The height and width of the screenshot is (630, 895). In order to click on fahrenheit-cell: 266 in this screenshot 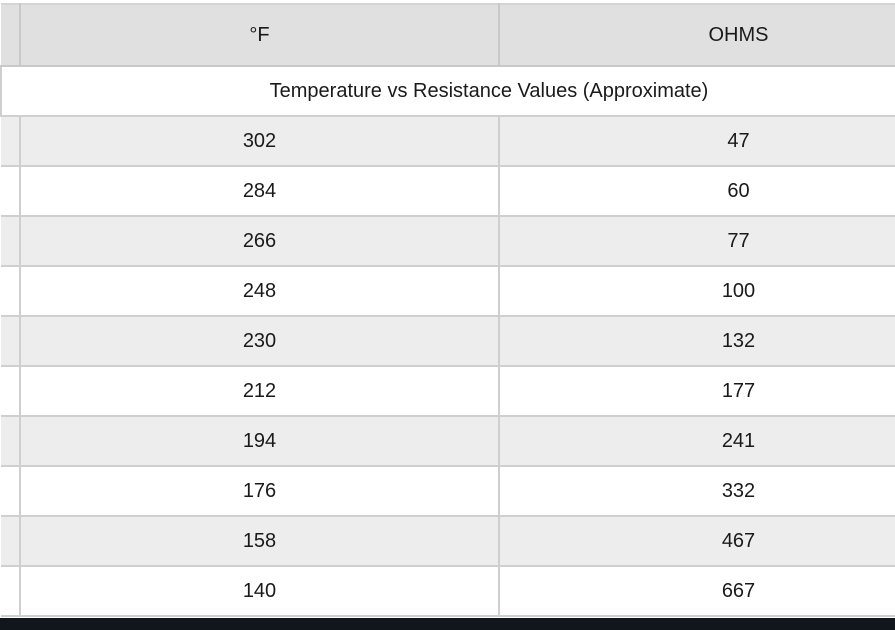, I will do `click(259, 241)`.